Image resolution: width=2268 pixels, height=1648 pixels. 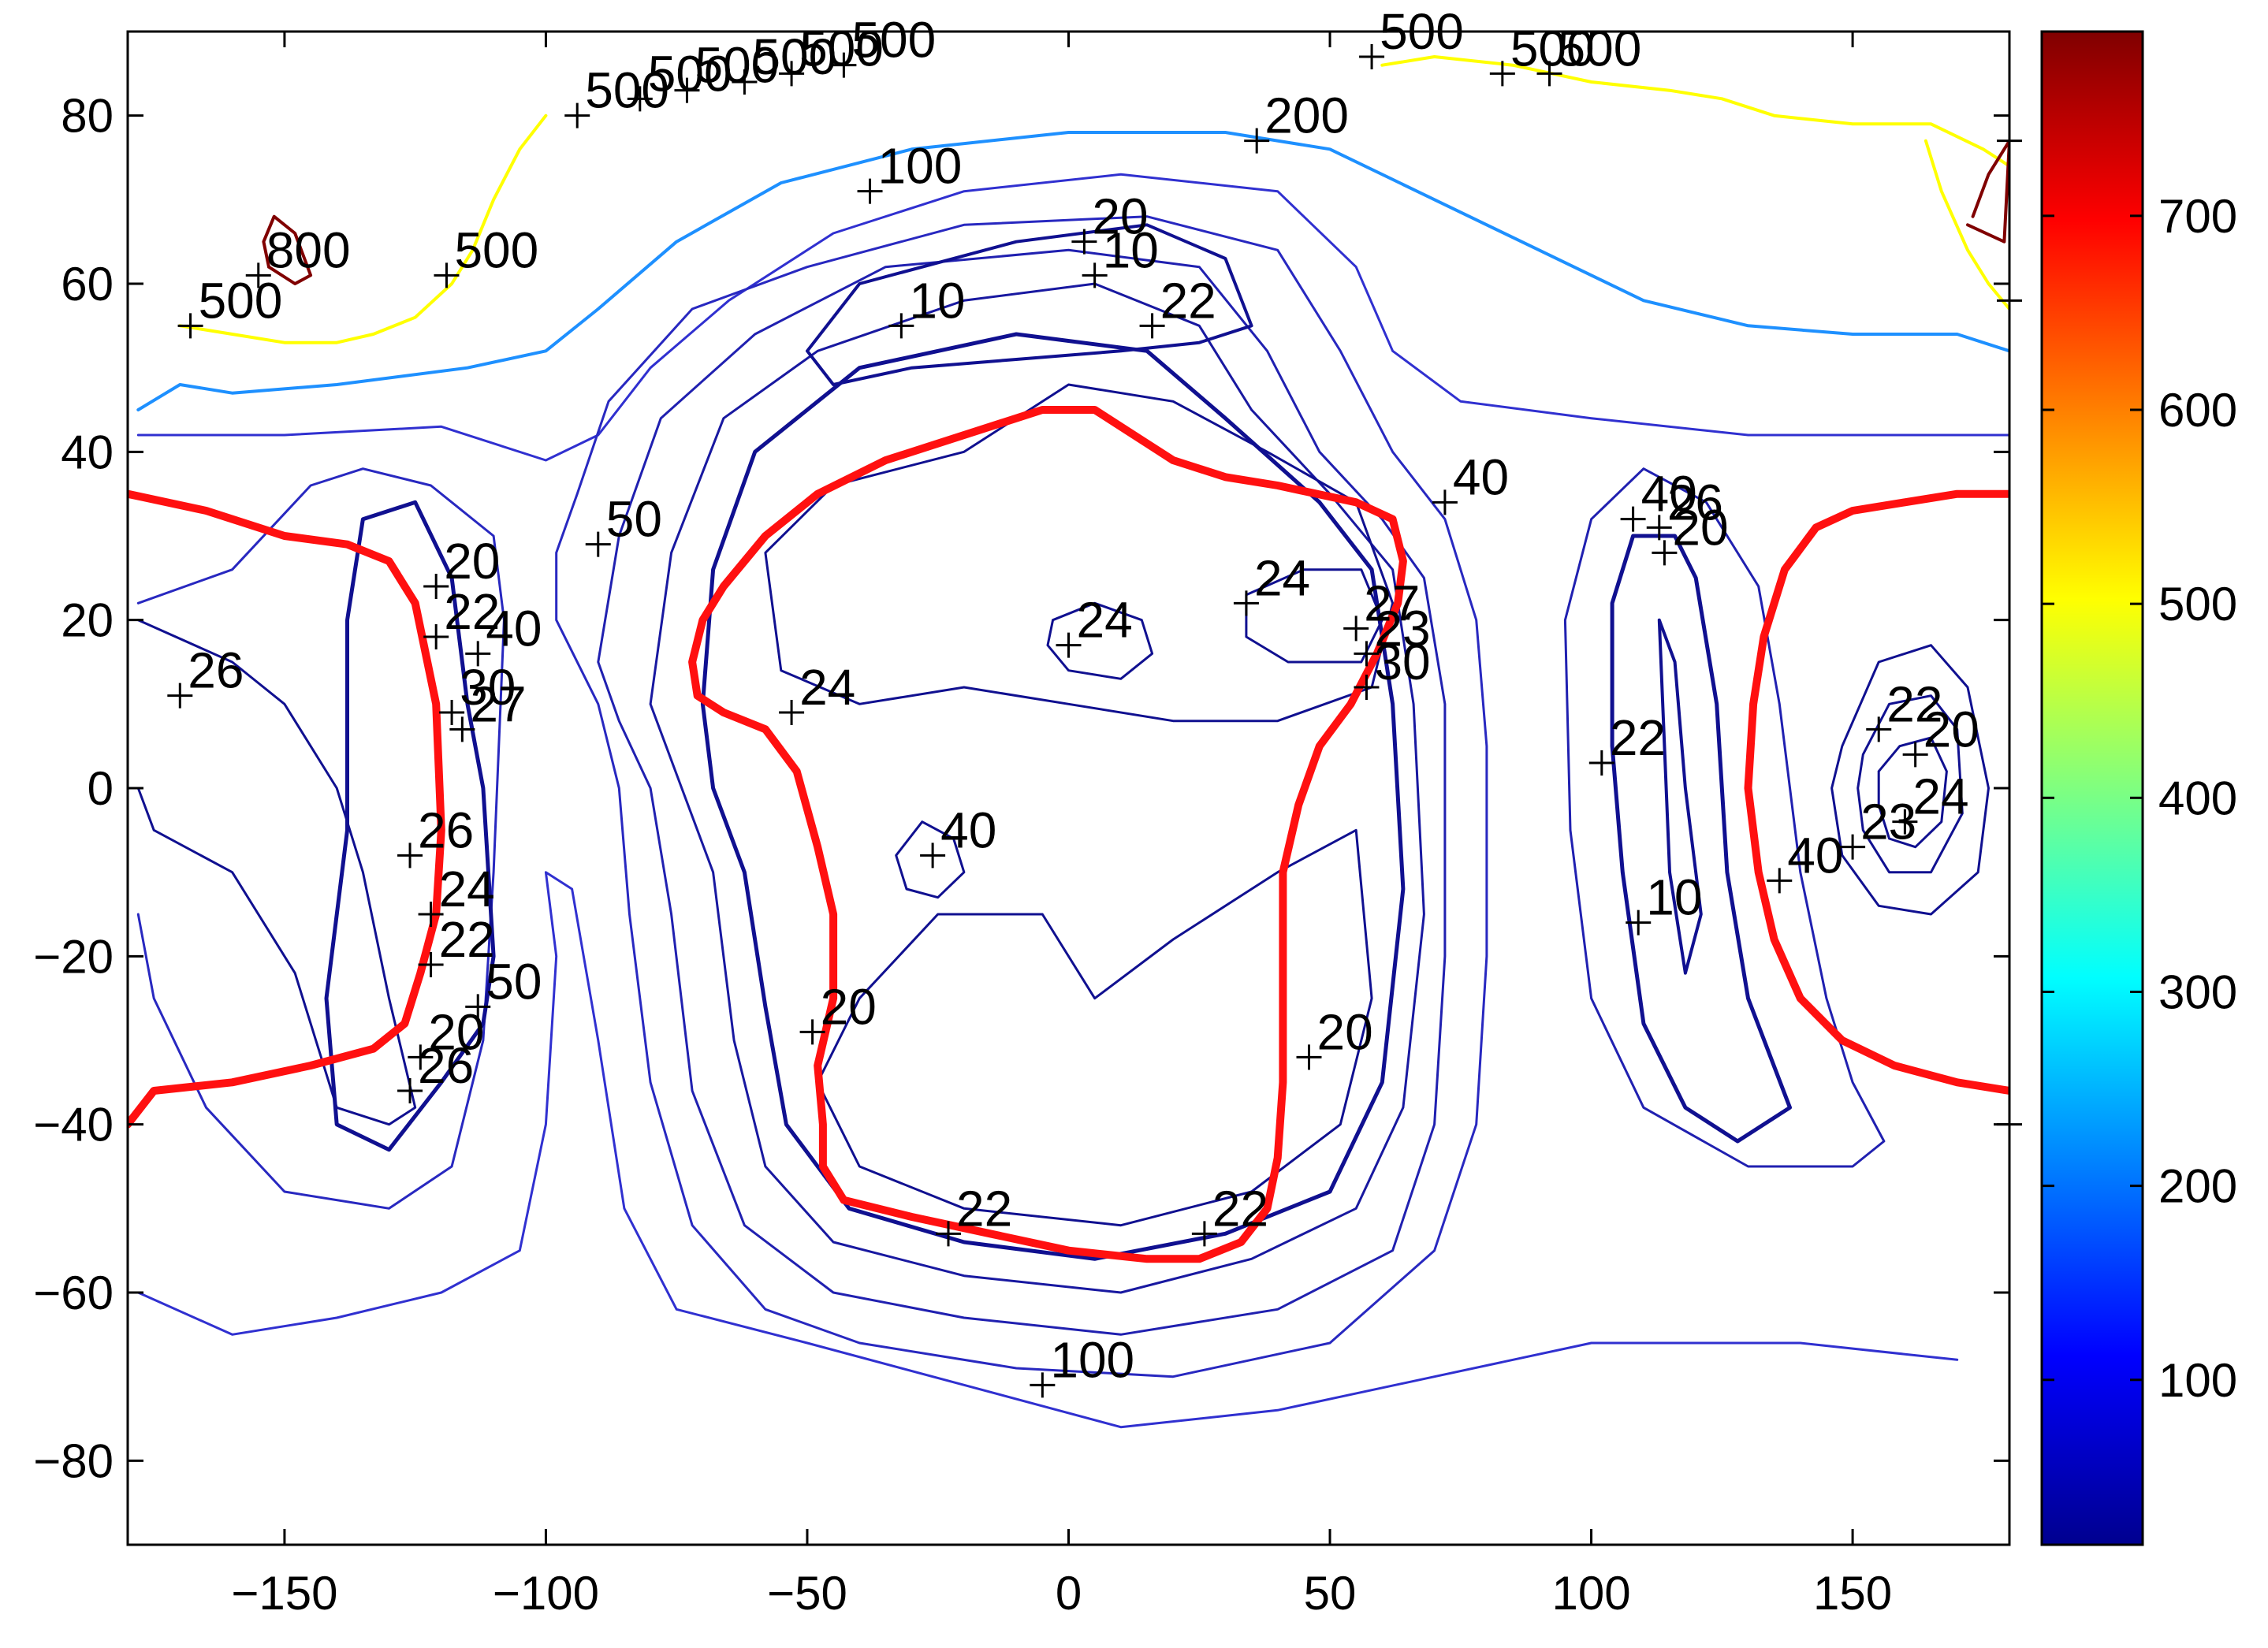 What do you see at coordinates (1674, 897) in the screenshot?
I see `contour-label-48: 10` at bounding box center [1674, 897].